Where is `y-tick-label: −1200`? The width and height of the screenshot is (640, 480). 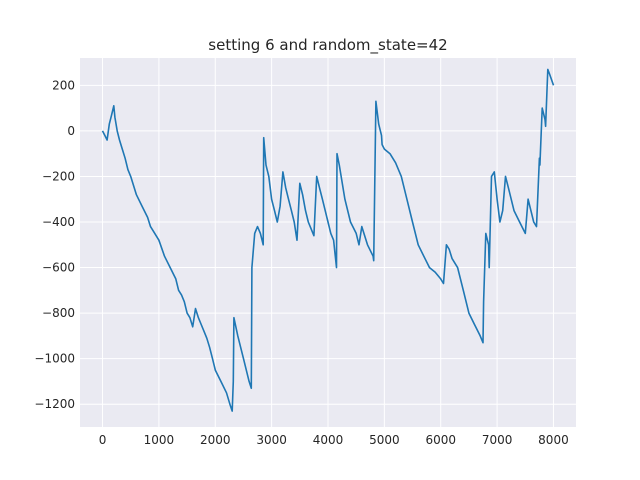 y-tick-label: −1200 is located at coordinates (54, 404).